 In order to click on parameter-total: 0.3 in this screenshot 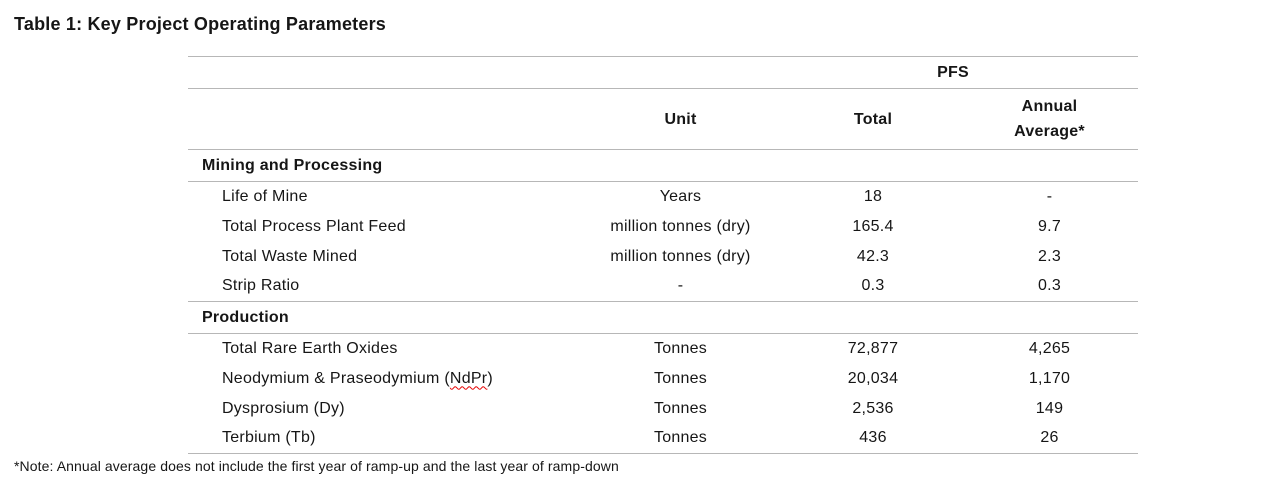, I will do `click(873, 286)`.